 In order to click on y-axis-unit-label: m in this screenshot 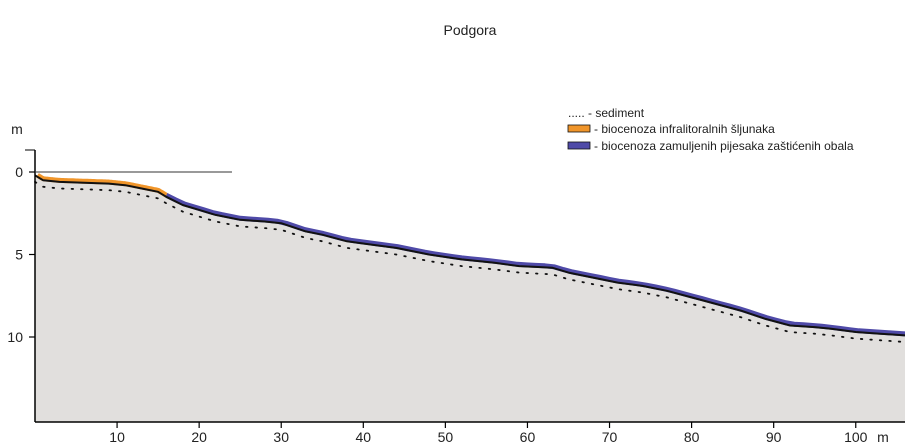, I will do `click(17, 129)`.